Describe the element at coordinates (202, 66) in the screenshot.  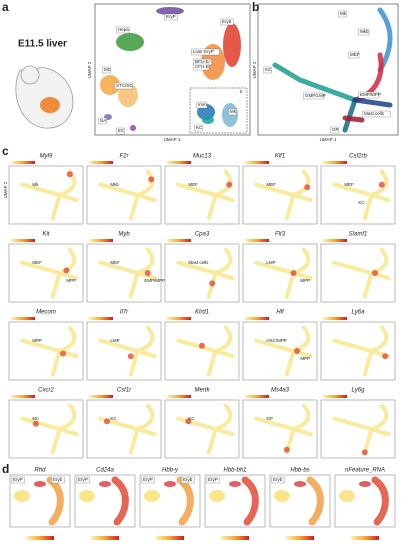
I see `cluster-label: CFU-E` at that location.